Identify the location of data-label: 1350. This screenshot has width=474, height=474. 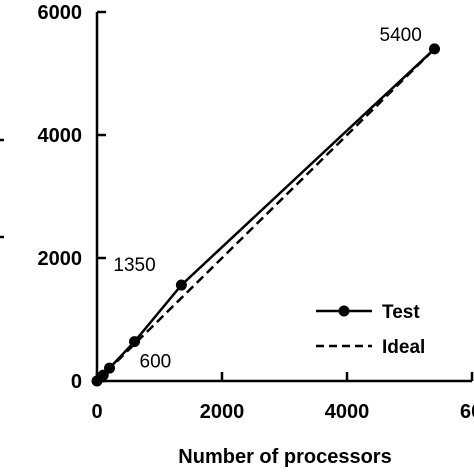
(134, 265).